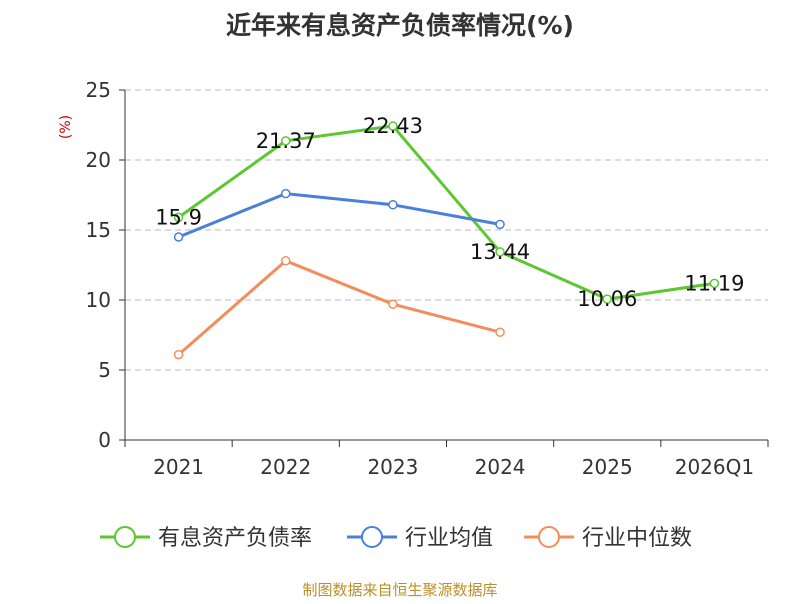 This screenshot has height=604, width=800. What do you see at coordinates (396, 538) in the screenshot?
I see `legend: 有息资产负债率 行业均值 行业中位数` at bounding box center [396, 538].